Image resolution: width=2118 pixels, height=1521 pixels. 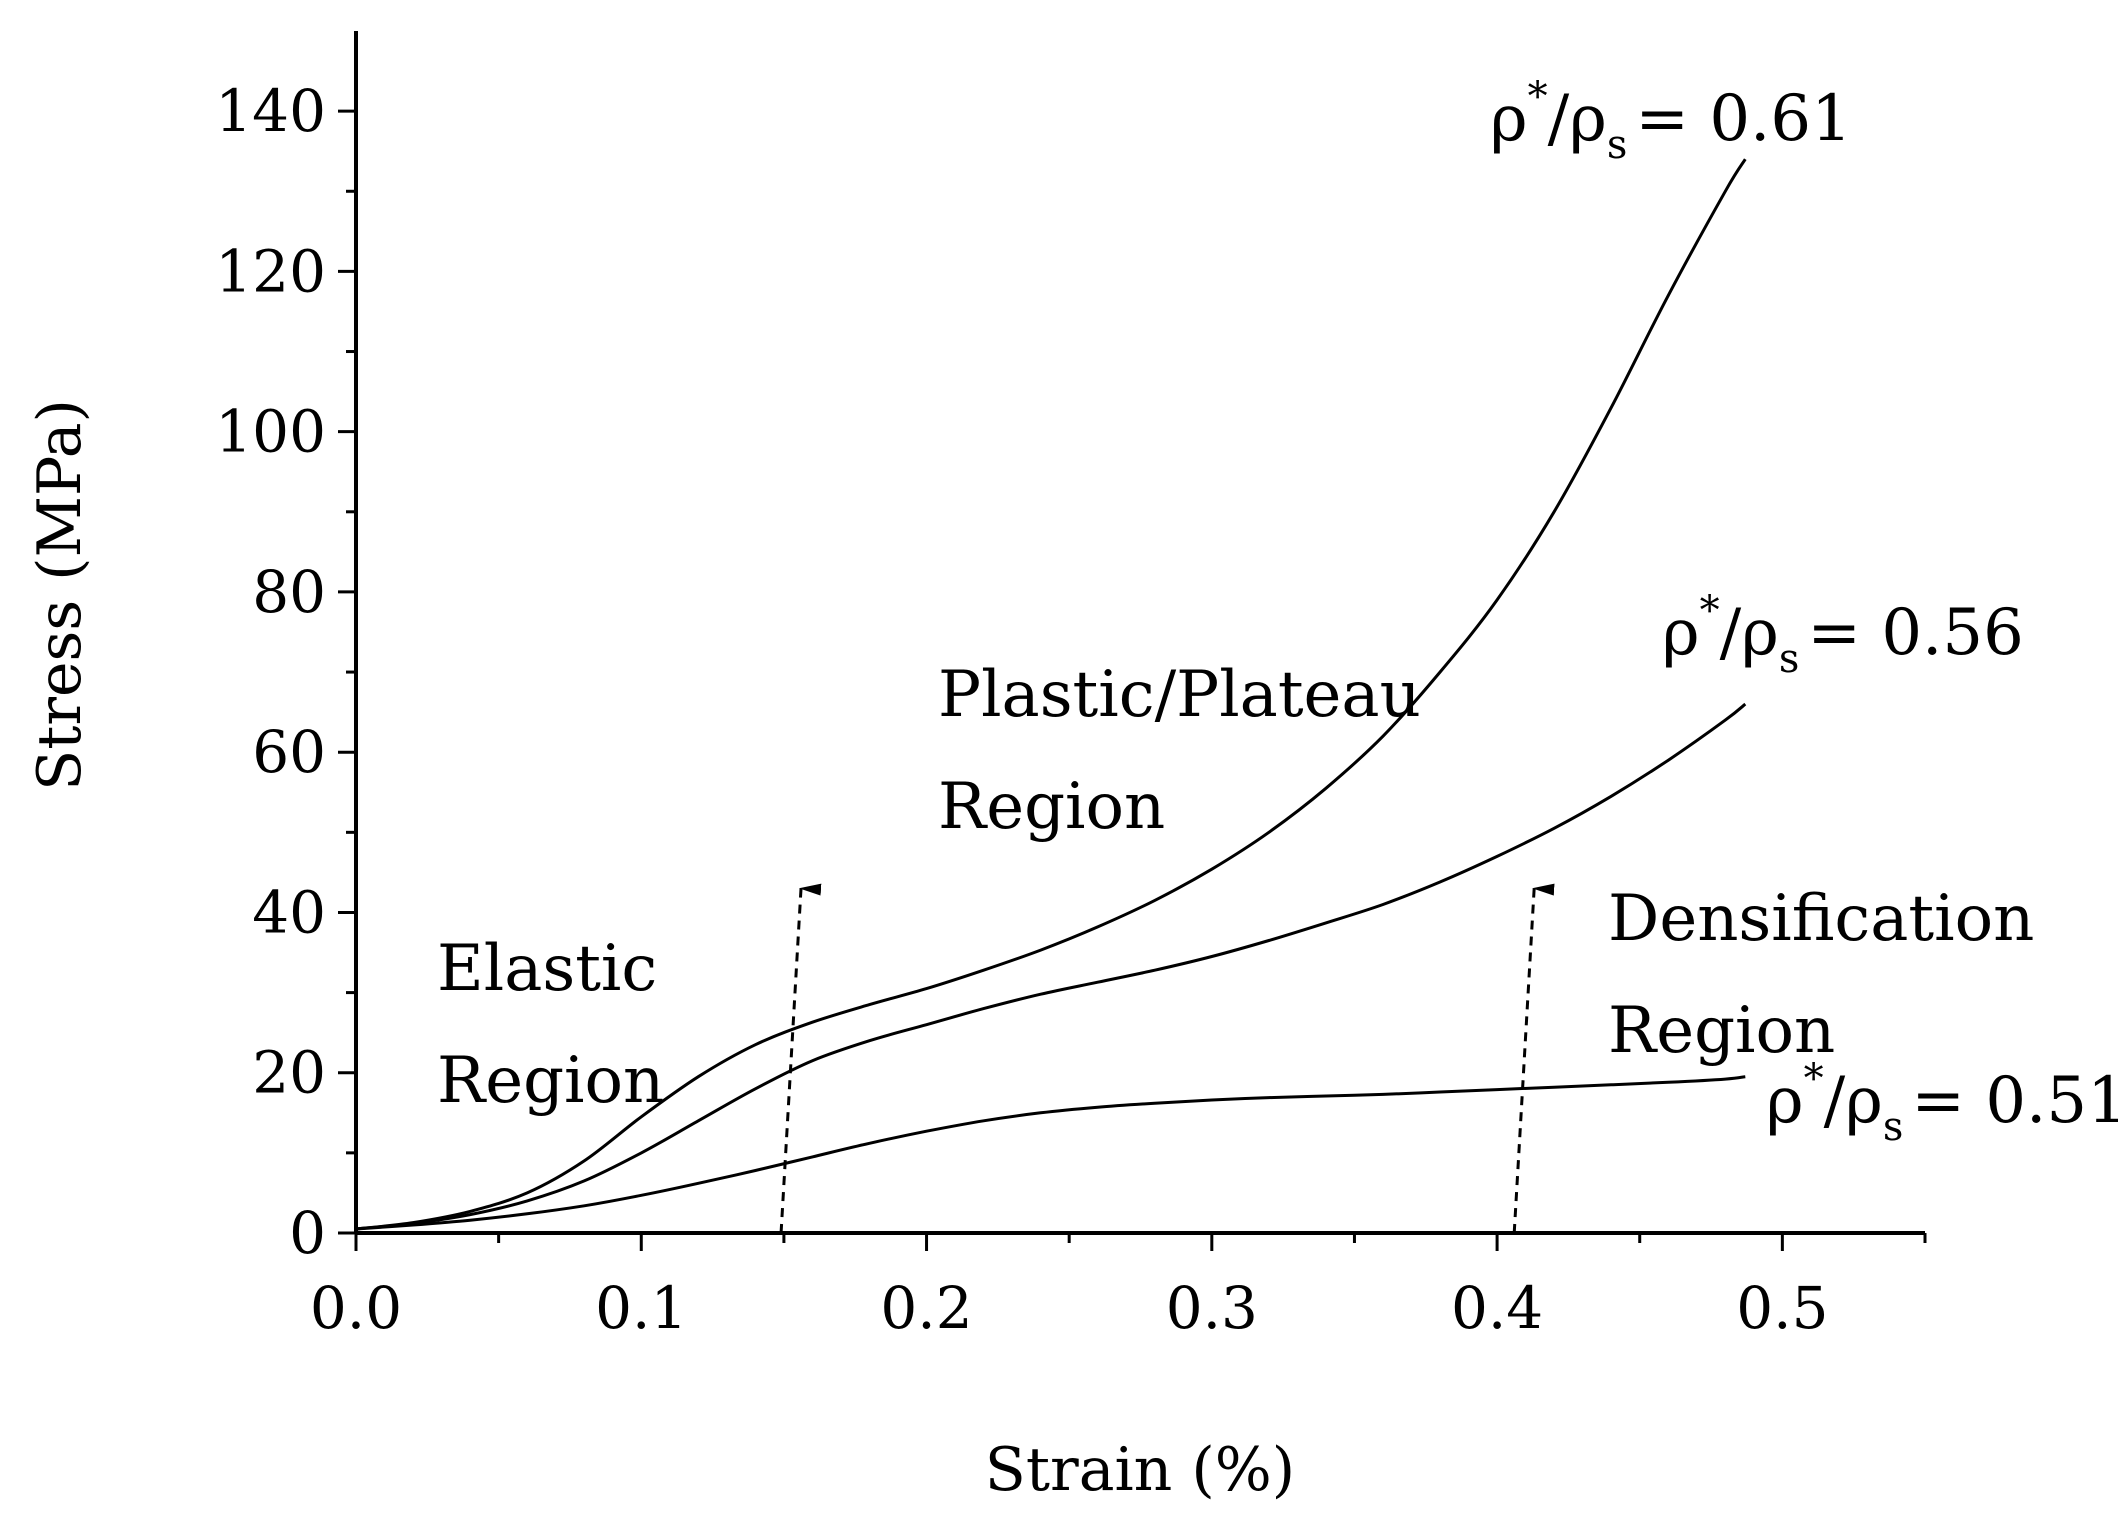 I want to click on y-tick-label: 140, so click(x=270, y=111).